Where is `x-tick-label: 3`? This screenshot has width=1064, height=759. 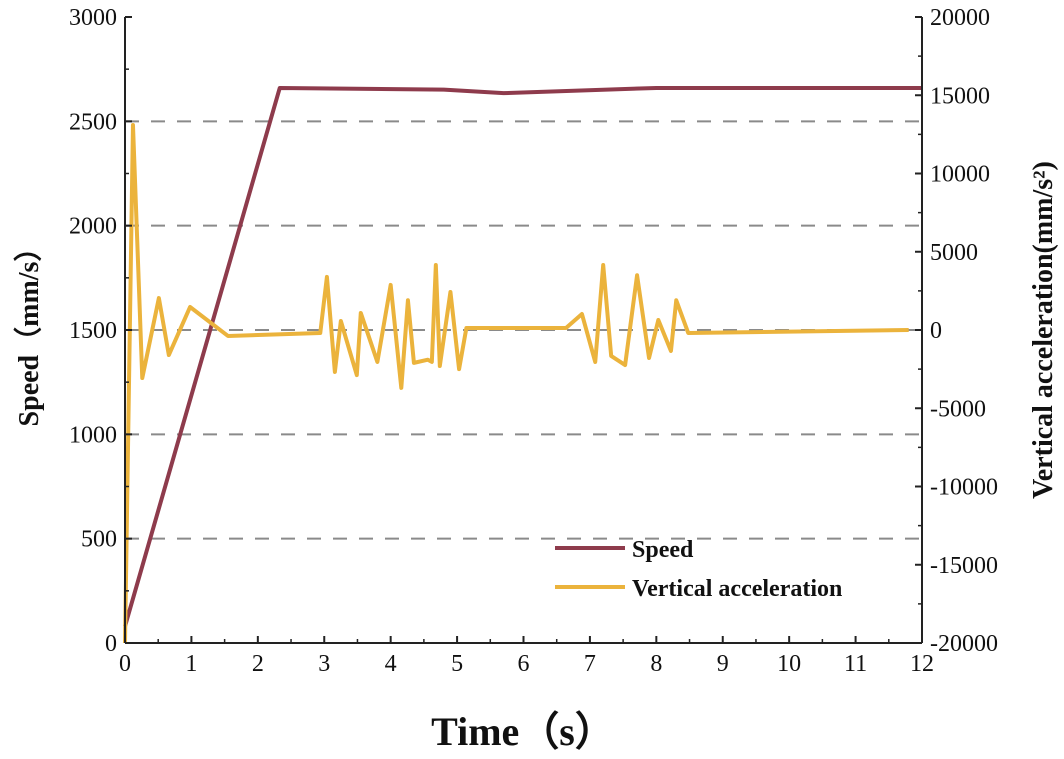 x-tick-label: 3 is located at coordinates (324, 664).